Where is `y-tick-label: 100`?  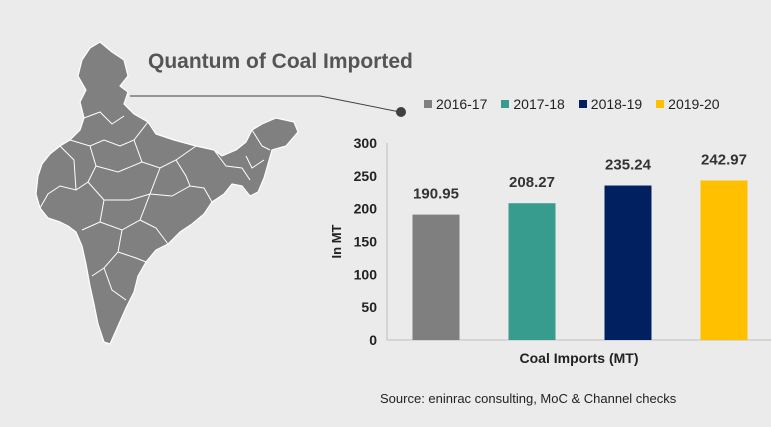
y-tick-label: 100 is located at coordinates (366, 274).